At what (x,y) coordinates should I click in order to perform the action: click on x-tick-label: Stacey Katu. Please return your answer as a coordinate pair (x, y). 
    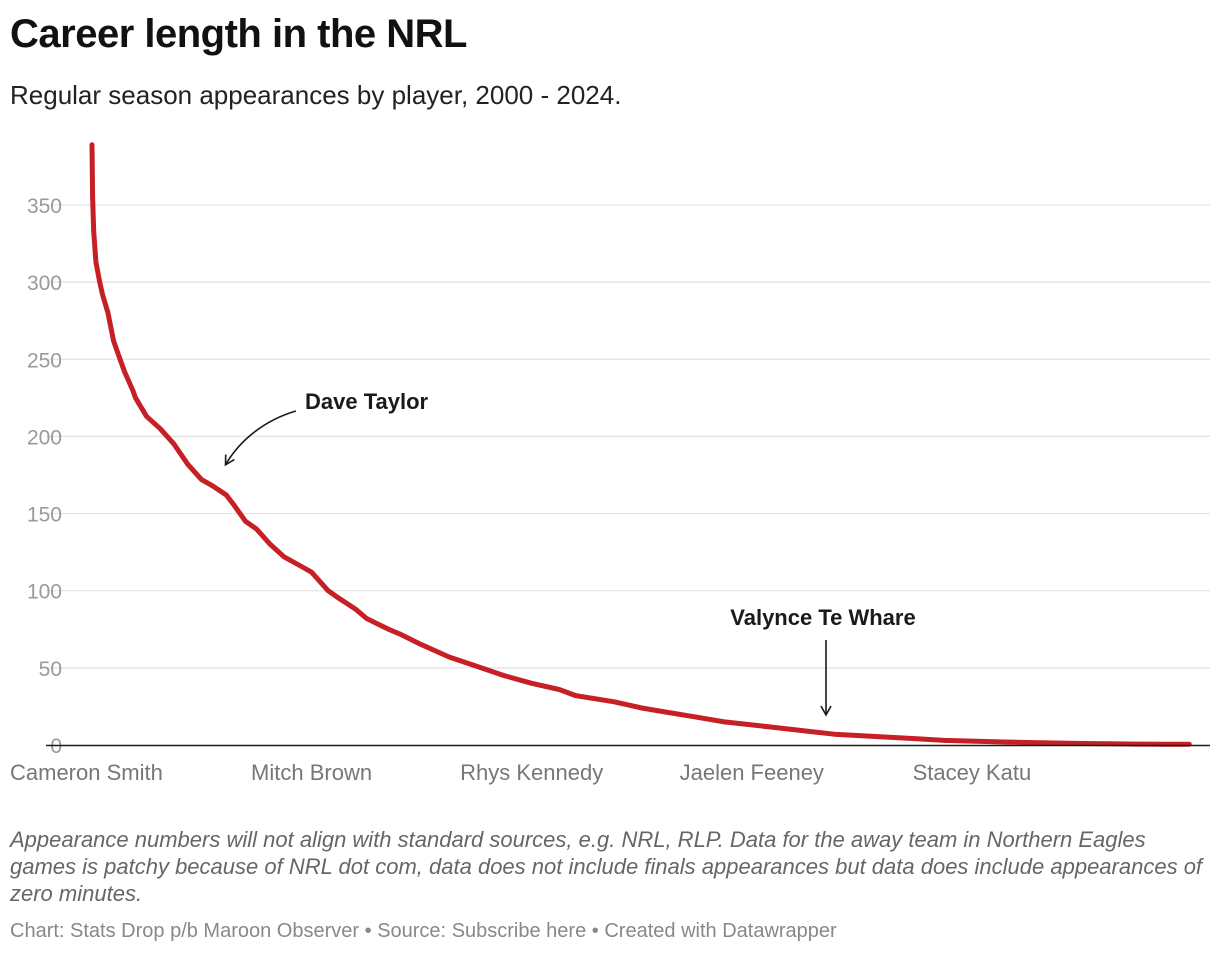
    Looking at the image, I should click on (972, 772).